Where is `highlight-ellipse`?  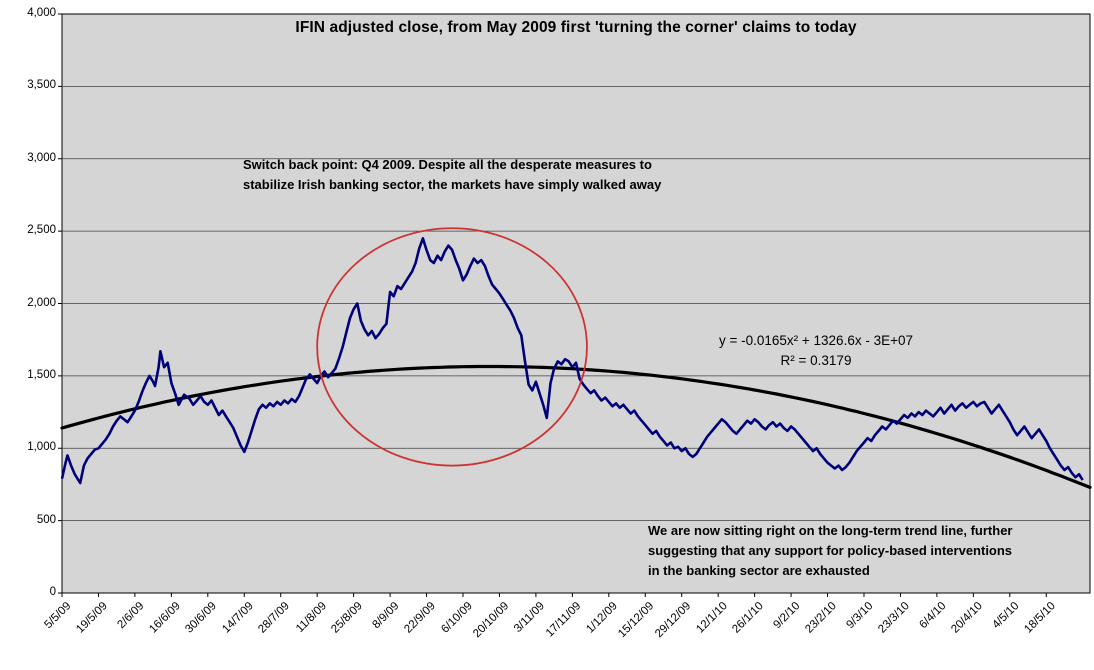
highlight-ellipse is located at coordinates (452, 347).